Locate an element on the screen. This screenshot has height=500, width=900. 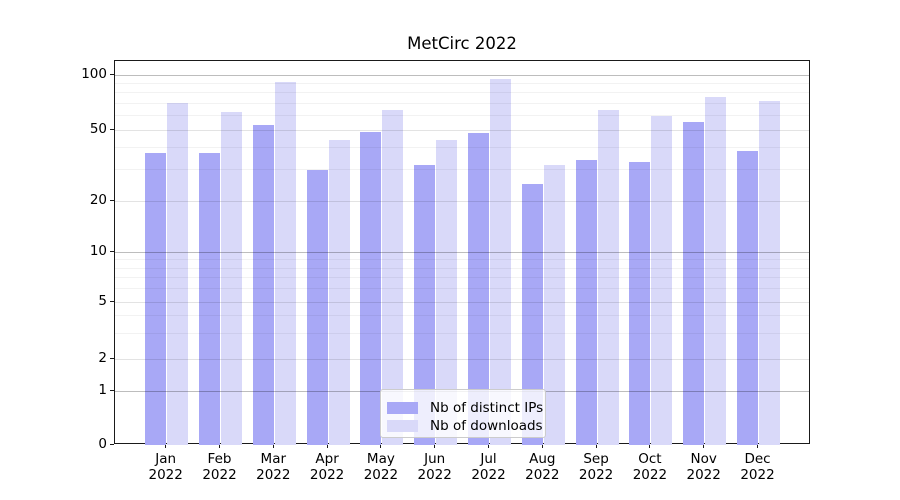
legend-row-distinct-ips: Nb of distinct IPs is located at coordinates (465, 408).